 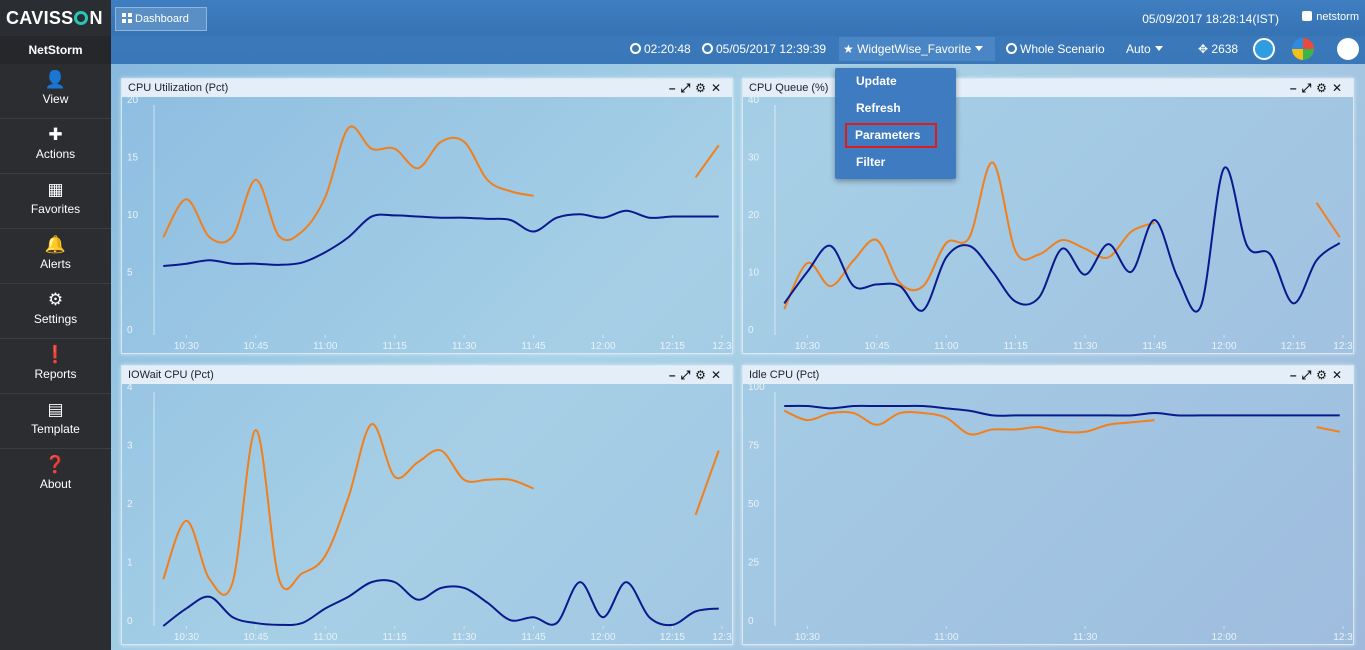 I want to click on header-datetime: 05/09/2017 18:28:14(IST), so click(x=1210, y=19).